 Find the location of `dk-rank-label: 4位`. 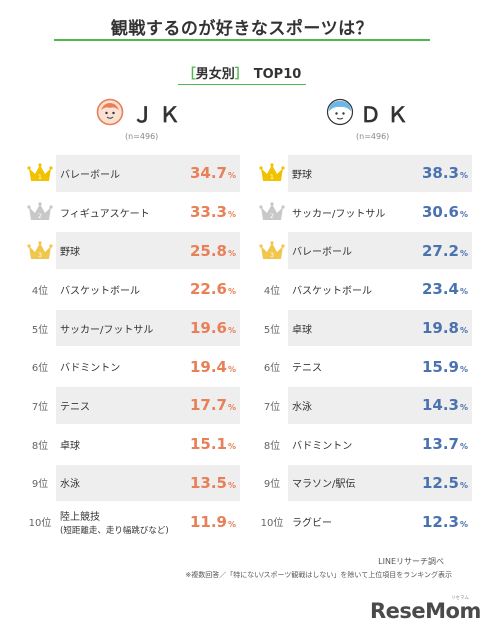

dk-rank-label: 4位 is located at coordinates (272, 291).